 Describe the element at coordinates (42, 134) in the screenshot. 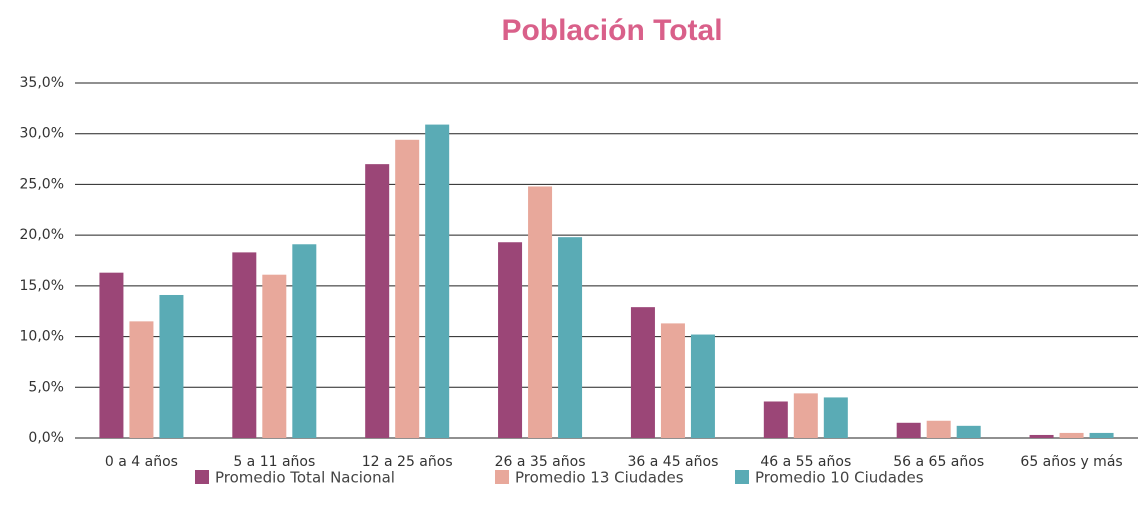

I see `y-tick-label: 30,0%` at that location.